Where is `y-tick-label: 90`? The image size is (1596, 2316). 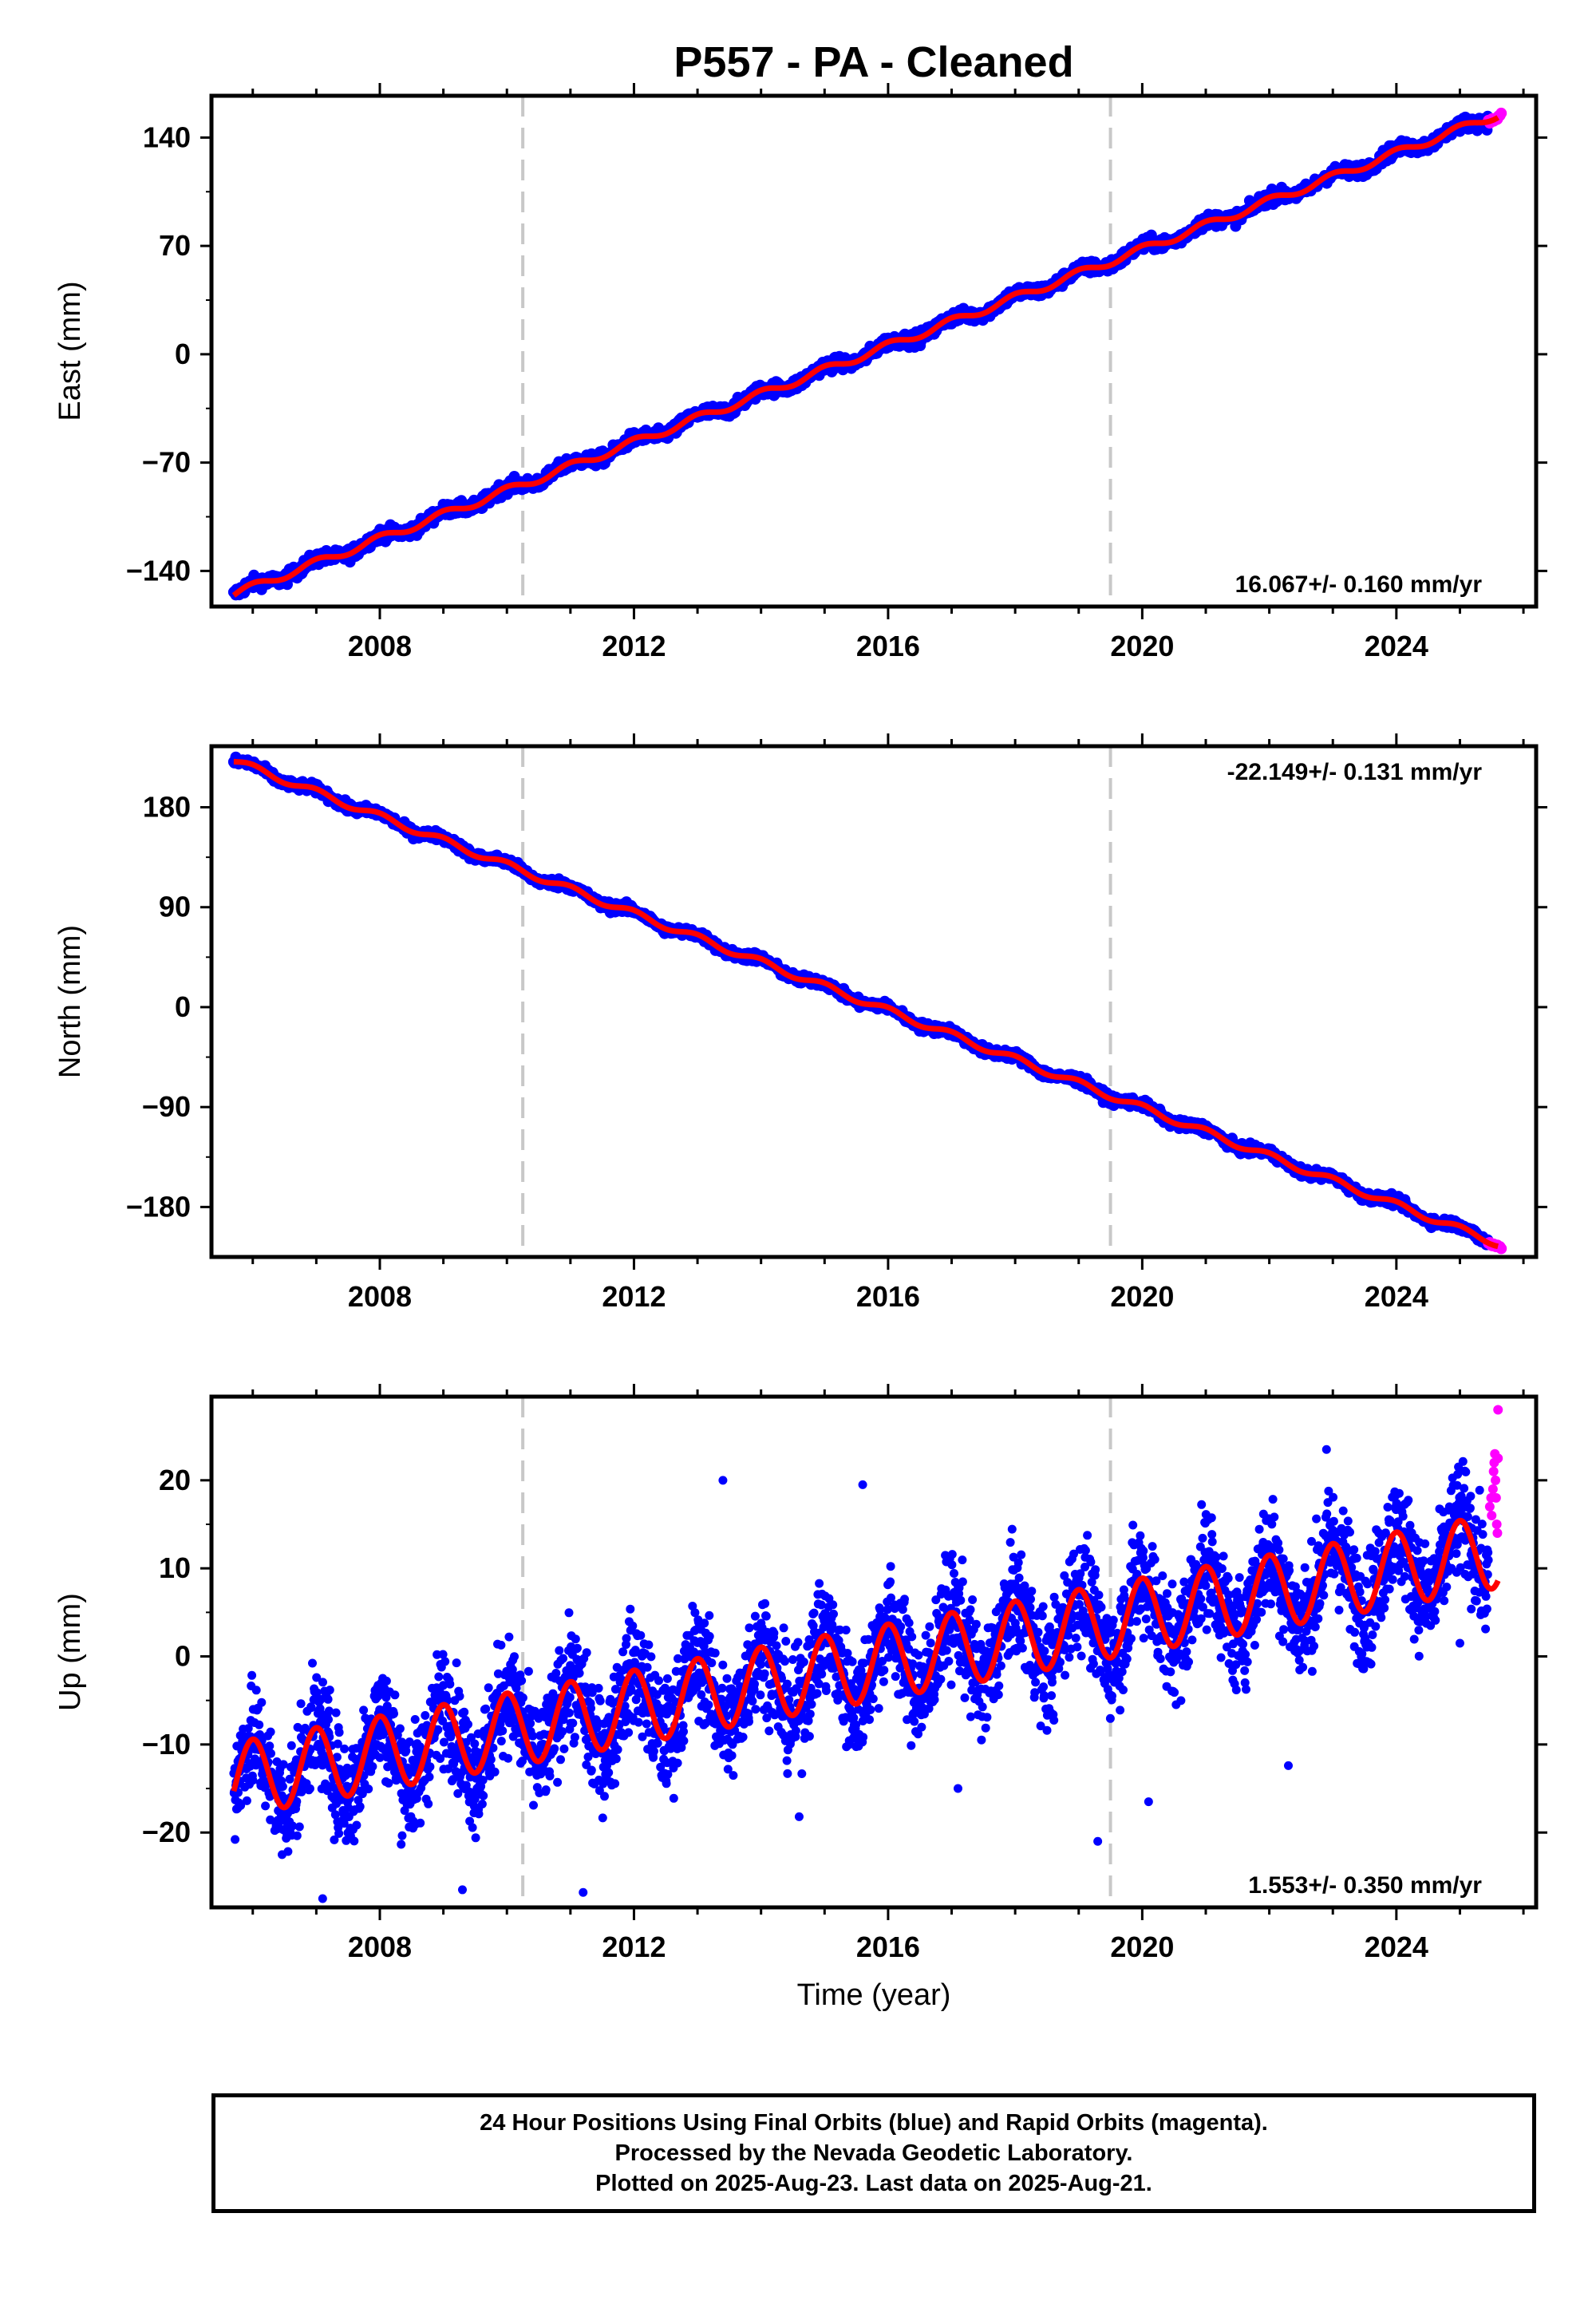
y-tick-label: 90 is located at coordinates (175, 907).